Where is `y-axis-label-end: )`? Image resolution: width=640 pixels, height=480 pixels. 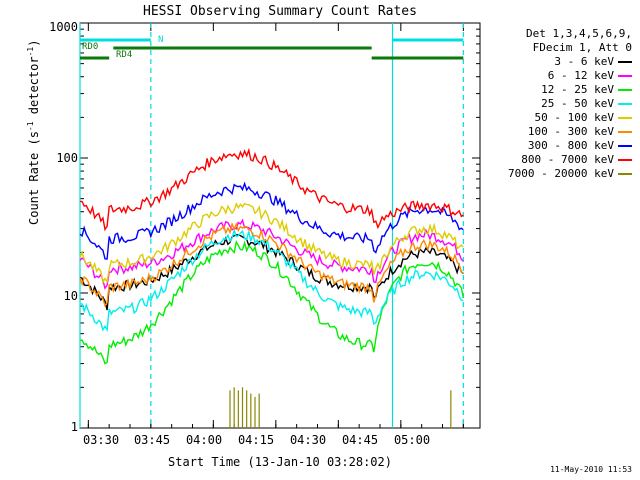
y-axis-label-end: ) is located at coordinates (34, 43).